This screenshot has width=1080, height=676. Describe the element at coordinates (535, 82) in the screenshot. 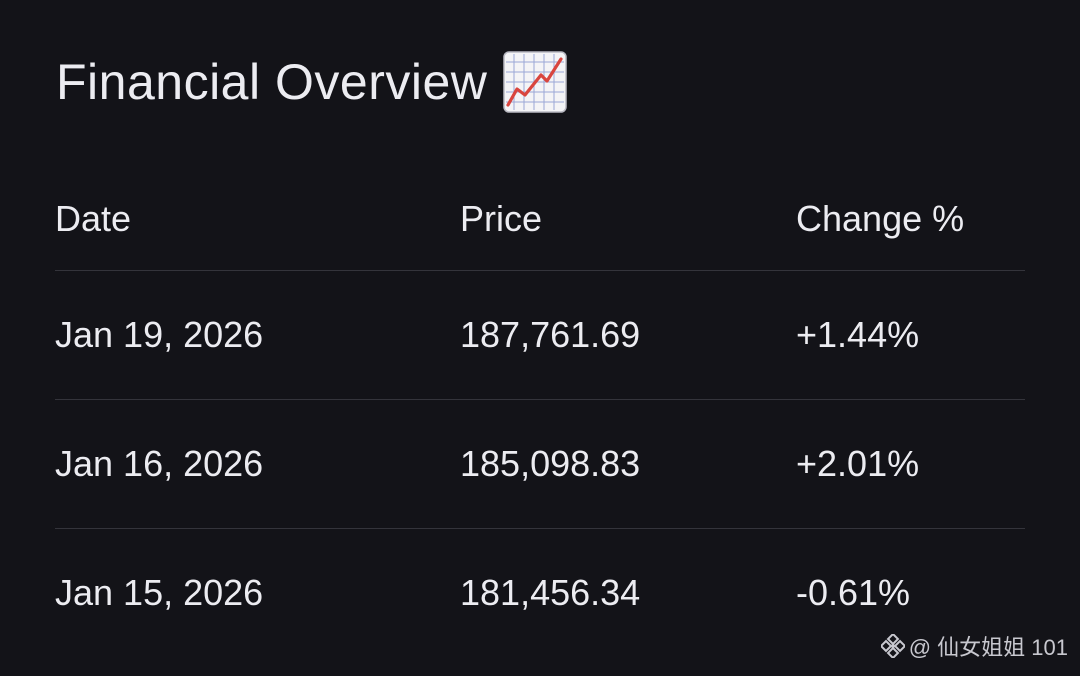

I see `chart-increasing-icon` at that location.